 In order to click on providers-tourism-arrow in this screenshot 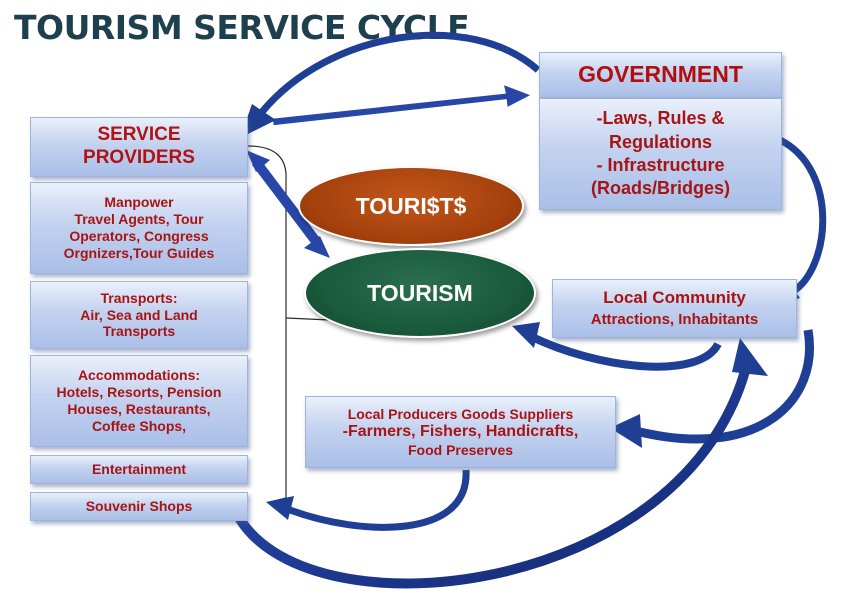, I will do `click(288, 204)`.